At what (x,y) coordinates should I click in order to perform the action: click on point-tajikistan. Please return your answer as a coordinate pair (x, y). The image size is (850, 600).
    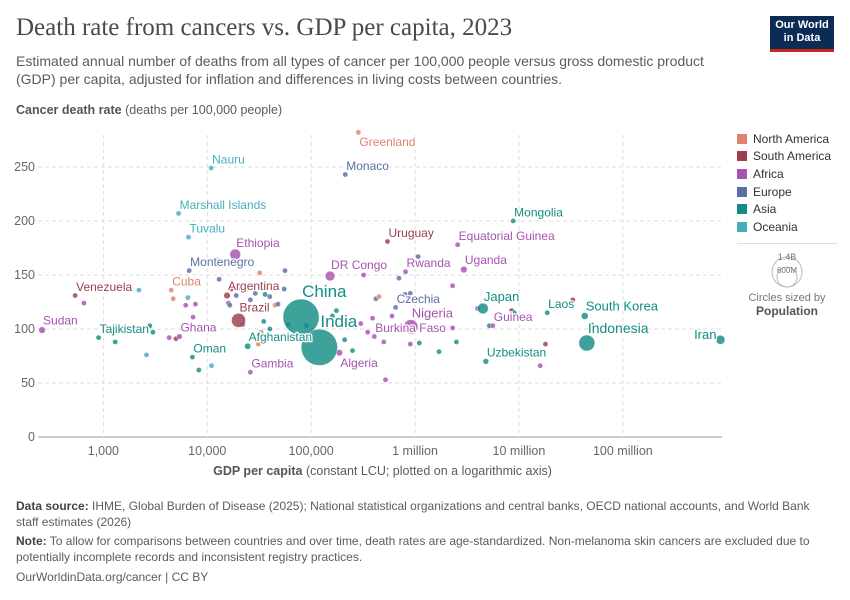
    Looking at the image, I should click on (98, 337).